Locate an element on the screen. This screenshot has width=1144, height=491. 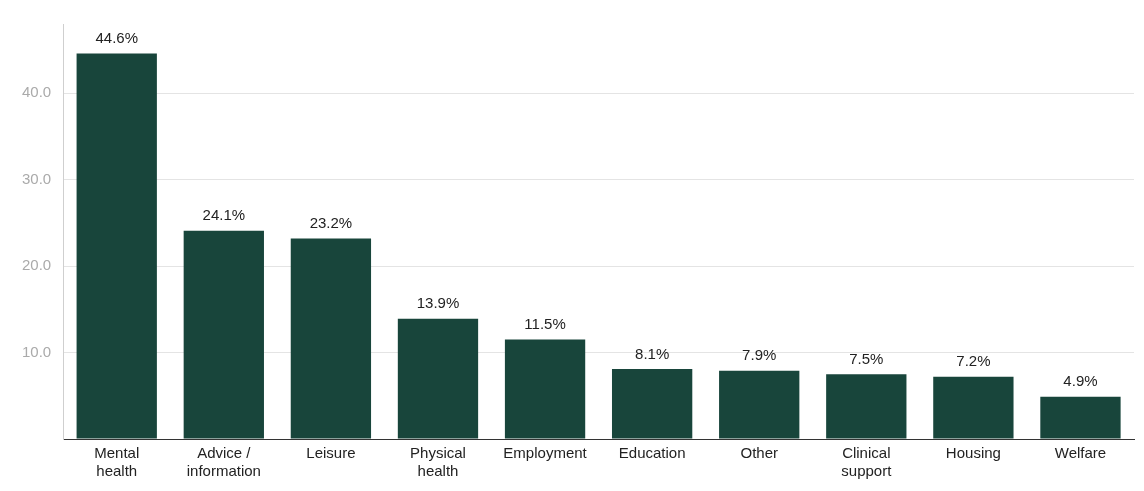
x-tick-label: Housing is located at coordinates (973, 453).